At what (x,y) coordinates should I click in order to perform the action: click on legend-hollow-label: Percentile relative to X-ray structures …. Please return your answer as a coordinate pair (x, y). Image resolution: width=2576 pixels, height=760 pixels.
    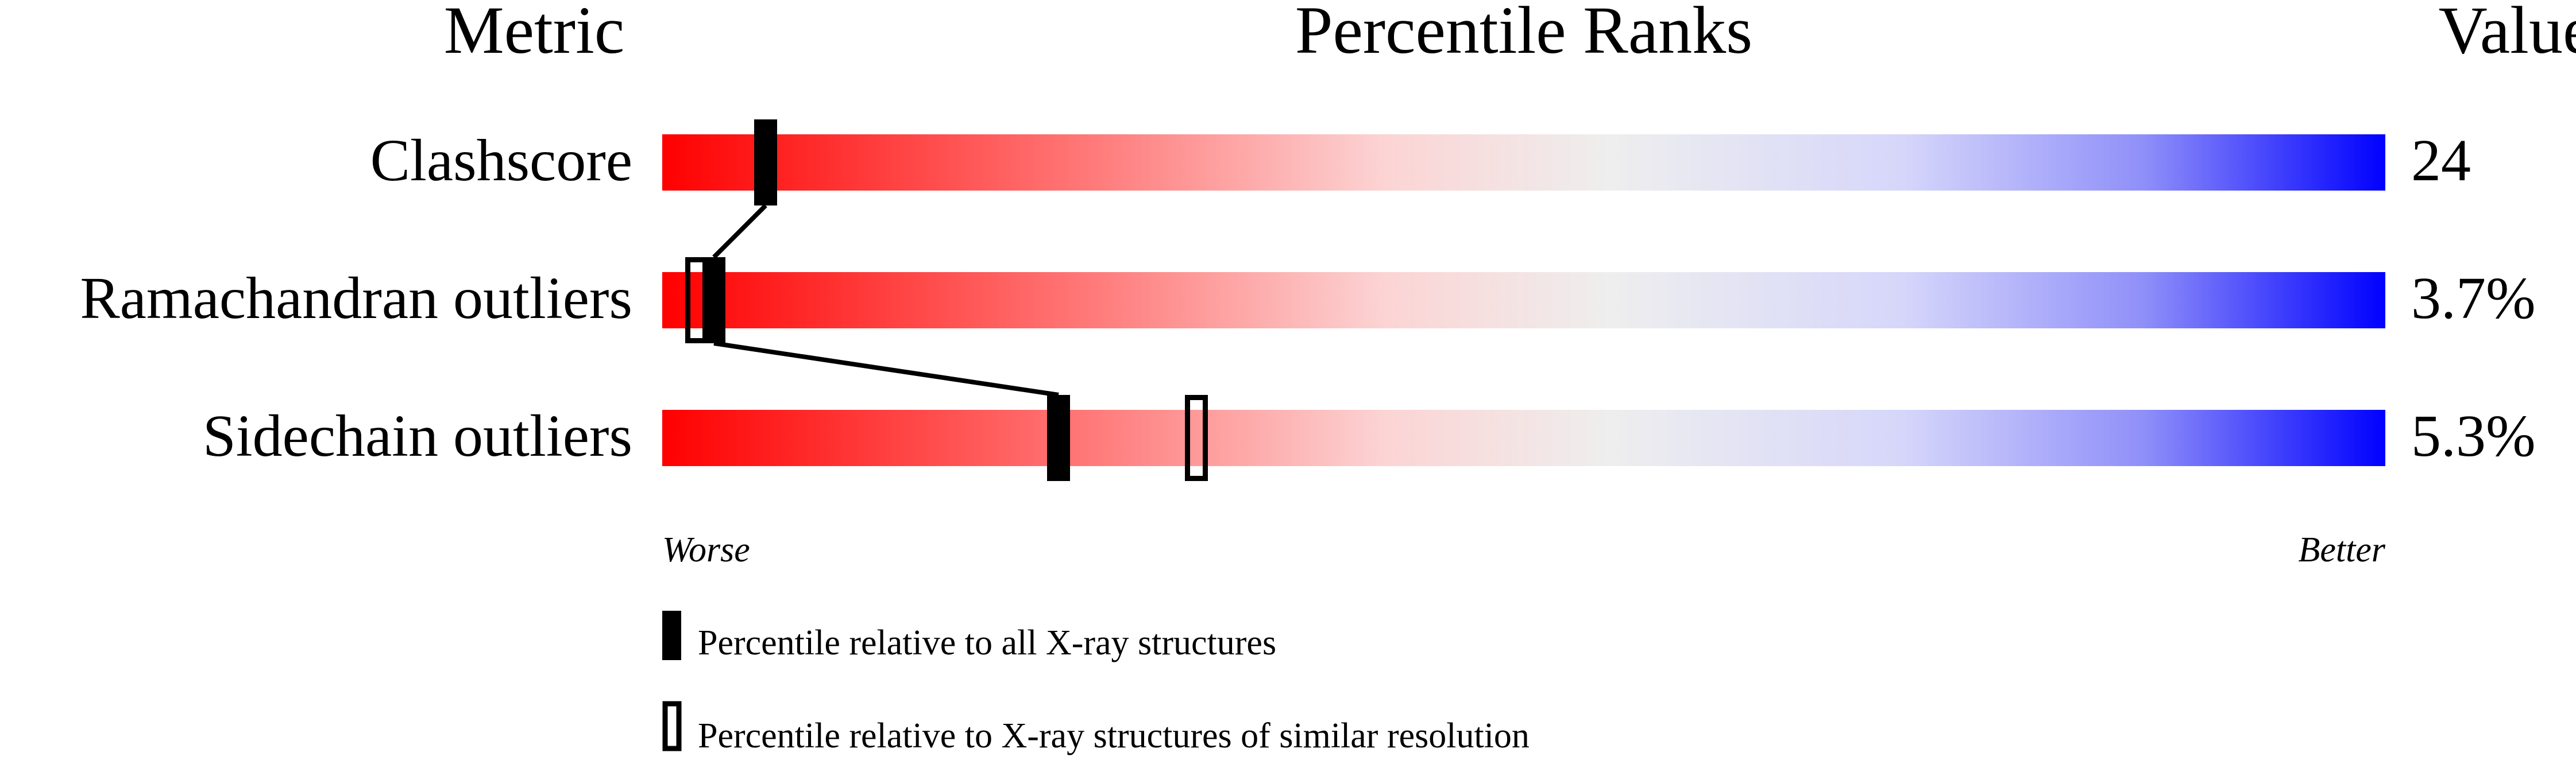
    Looking at the image, I should click on (1114, 736).